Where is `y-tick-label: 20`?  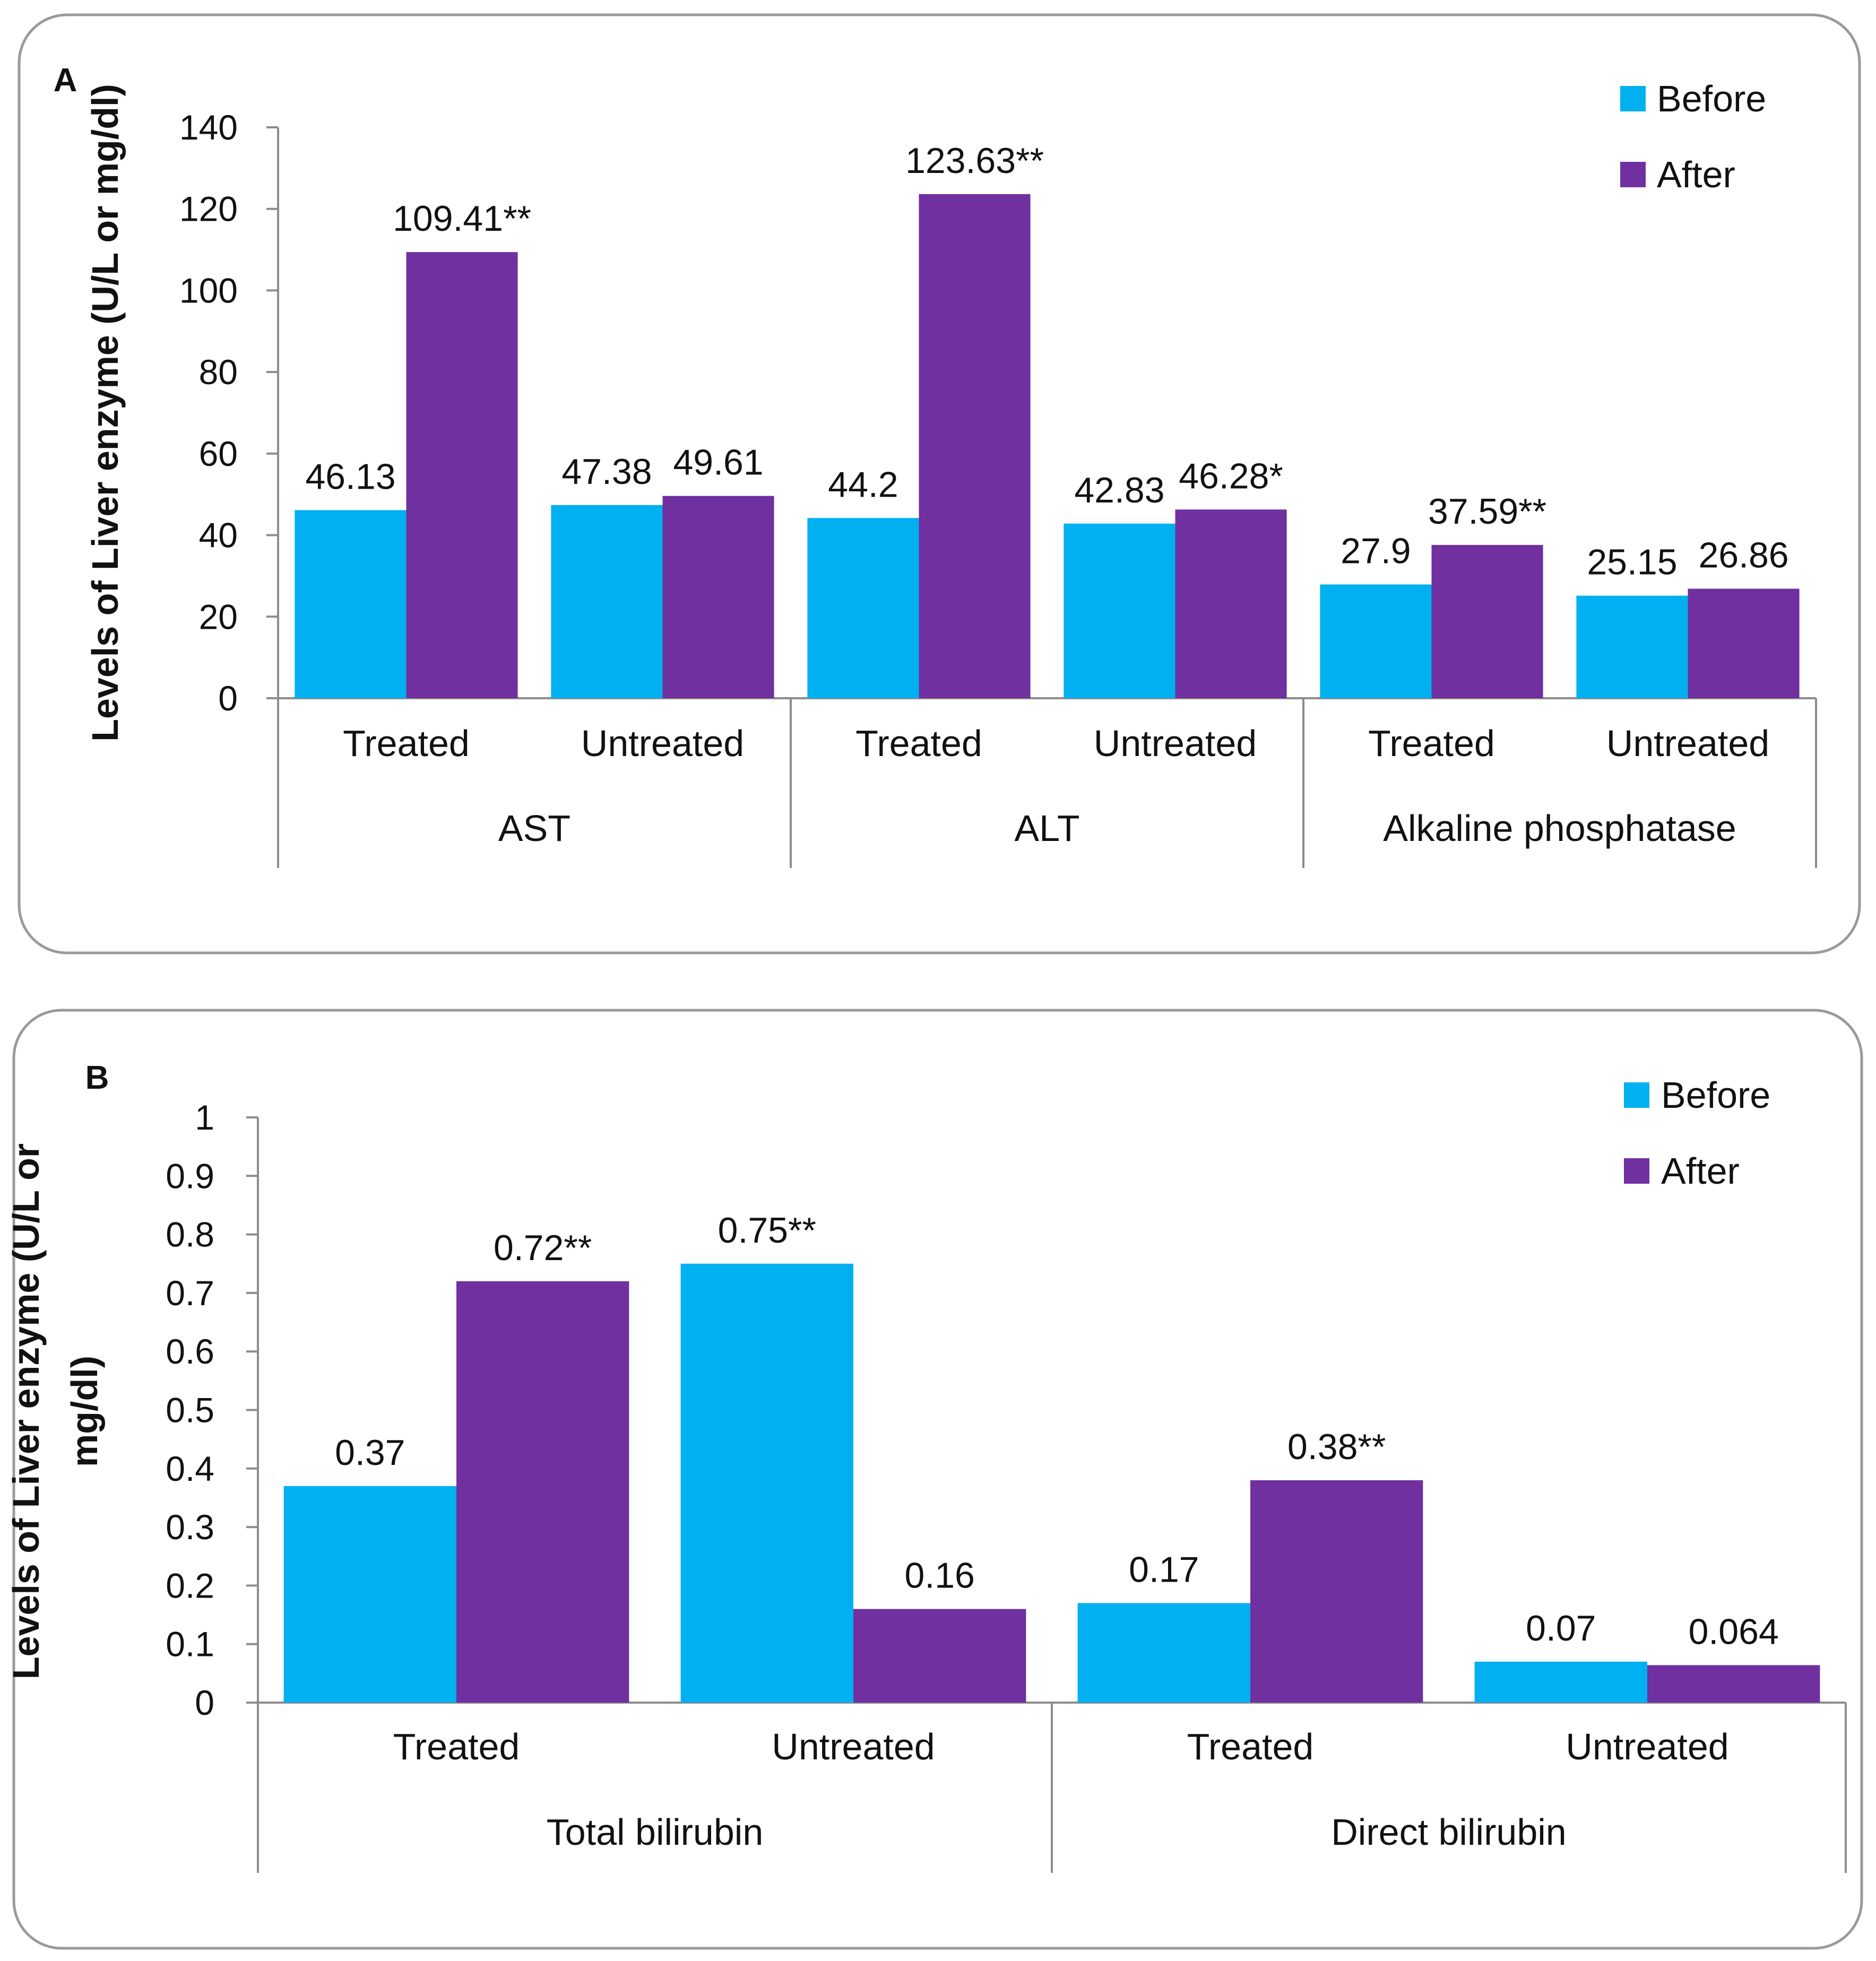
y-tick-label: 20 is located at coordinates (218, 616).